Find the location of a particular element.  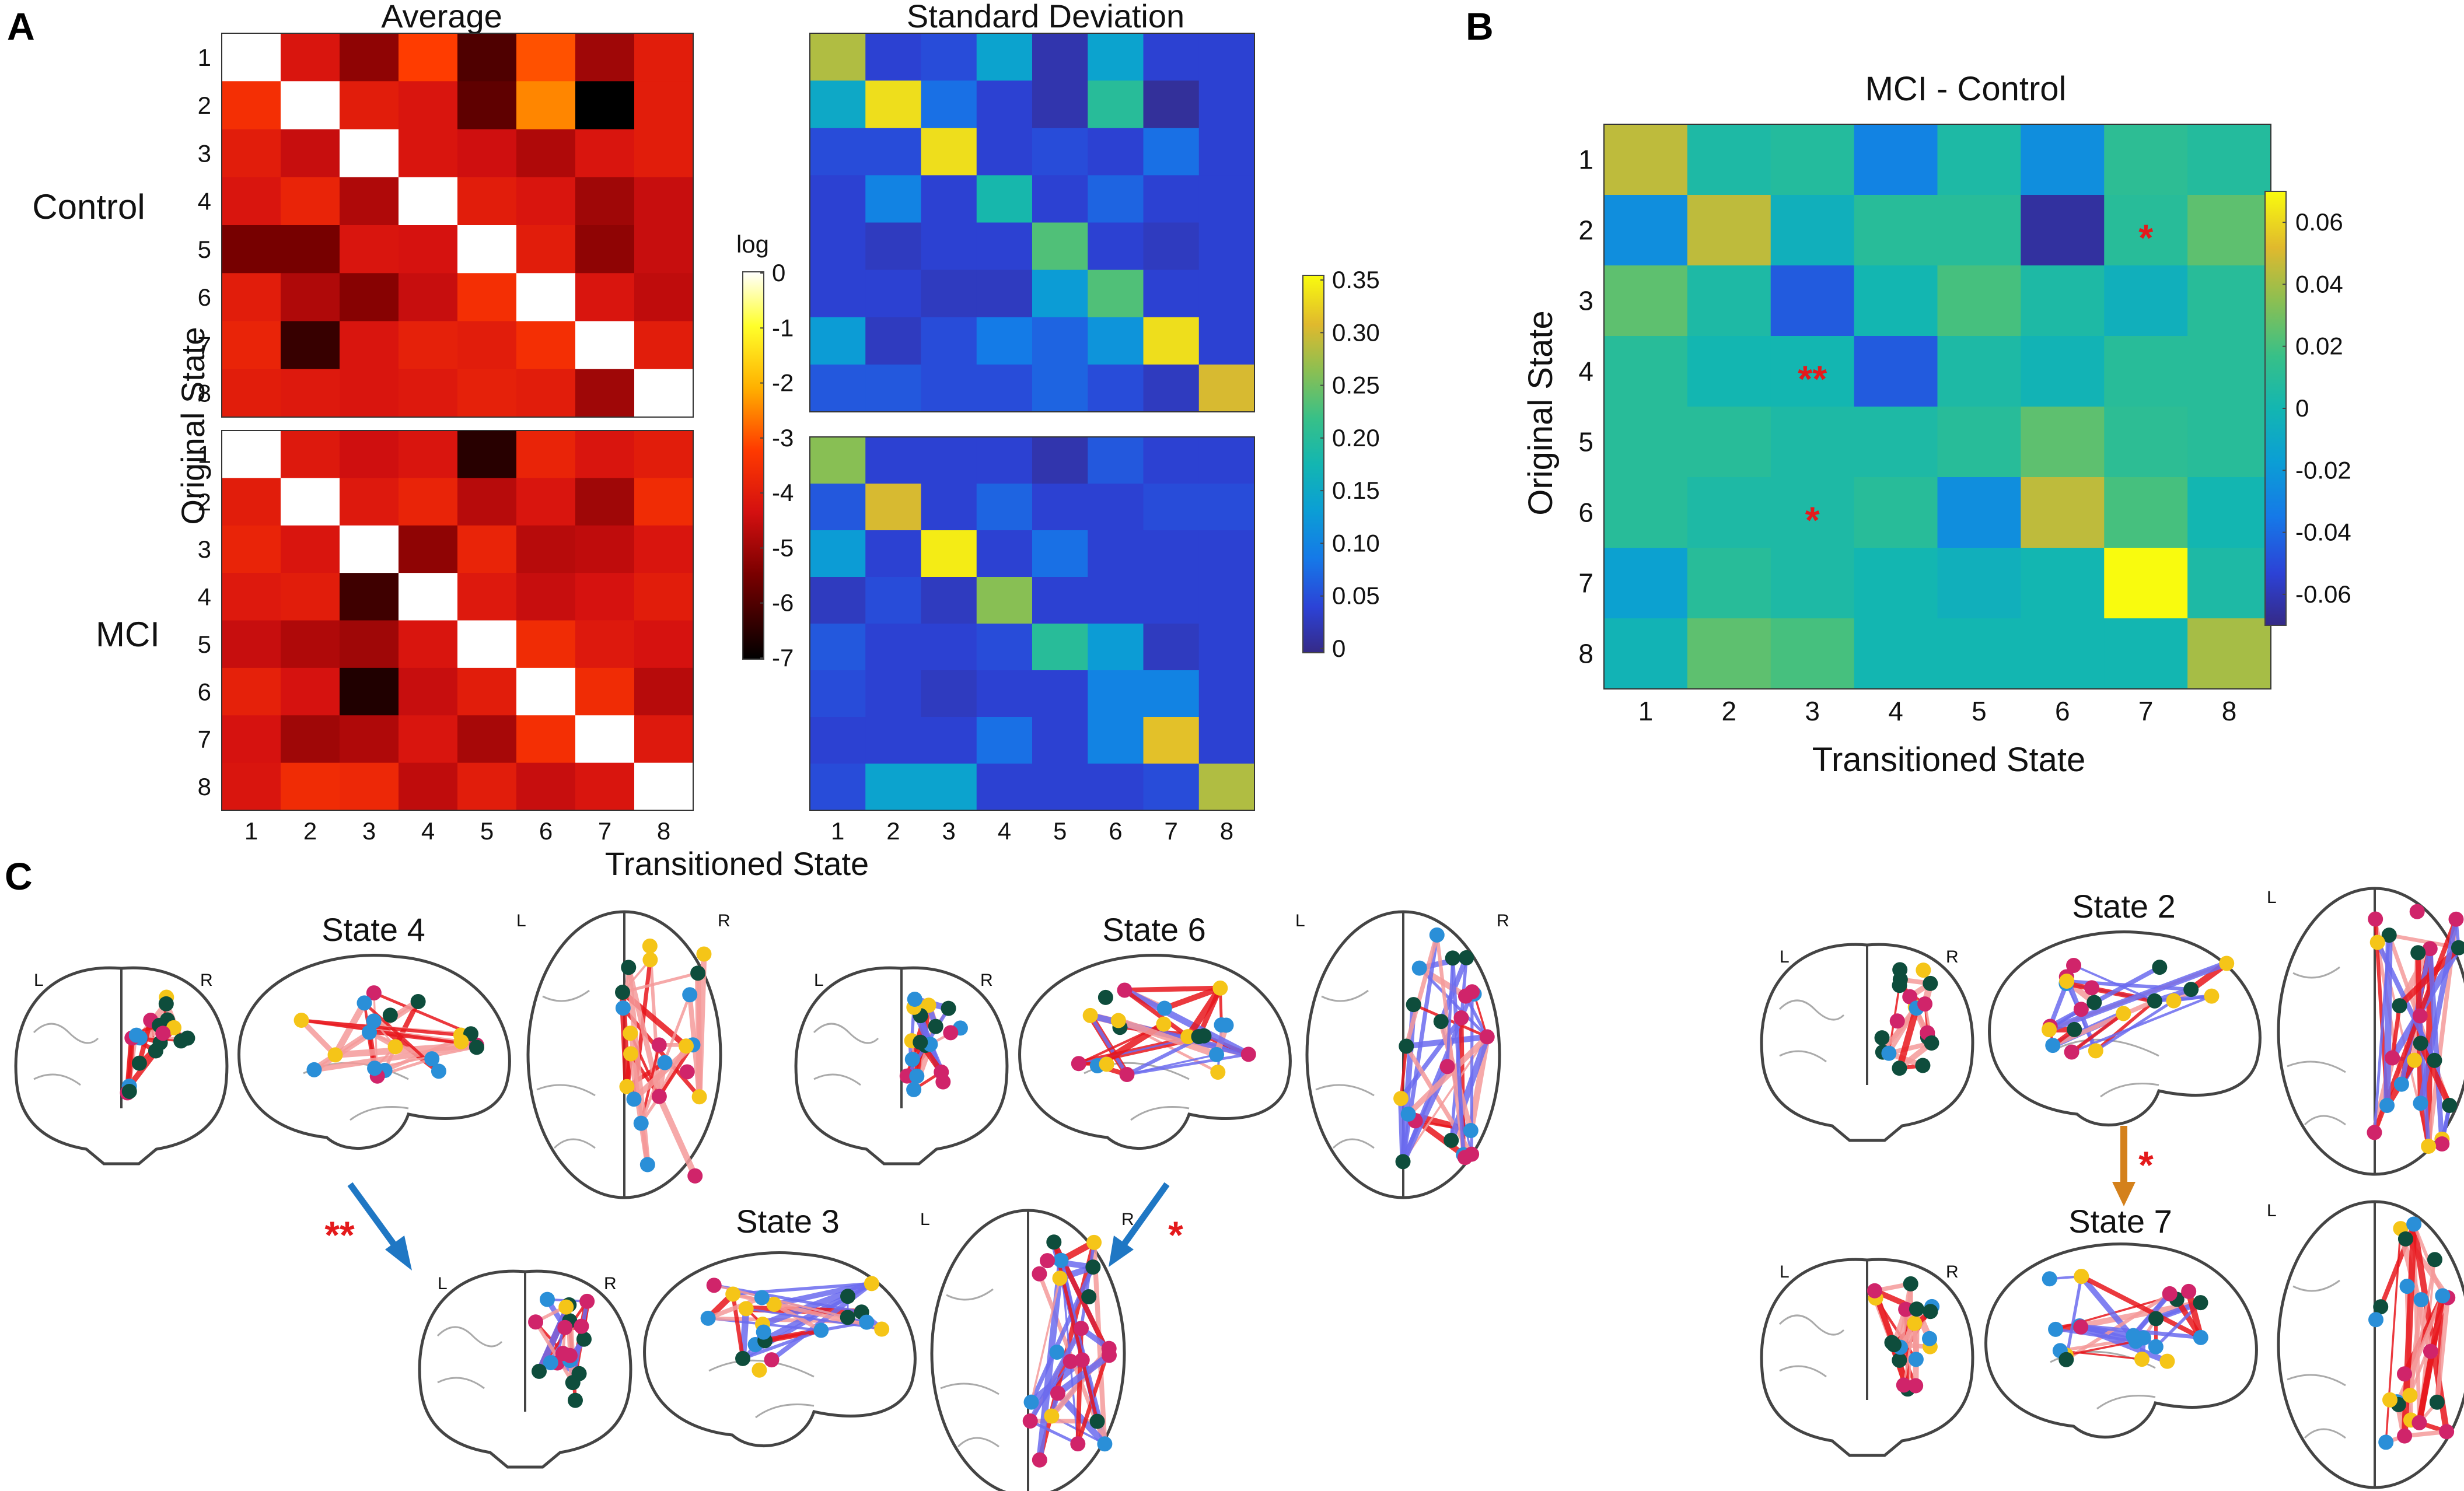

cell-r4-c1 is located at coordinates (838, 600).